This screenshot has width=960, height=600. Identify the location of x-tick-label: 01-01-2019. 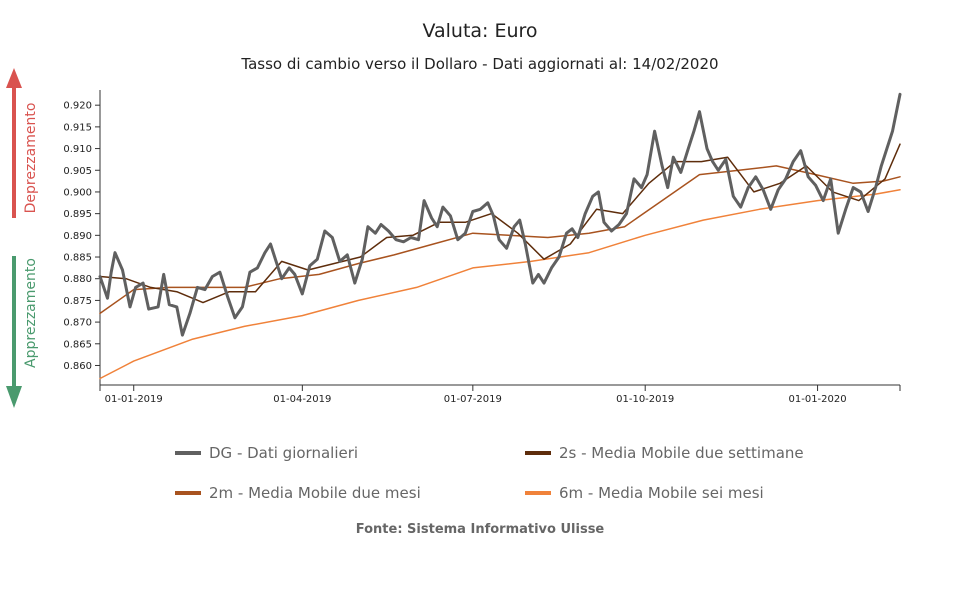
(134, 399).